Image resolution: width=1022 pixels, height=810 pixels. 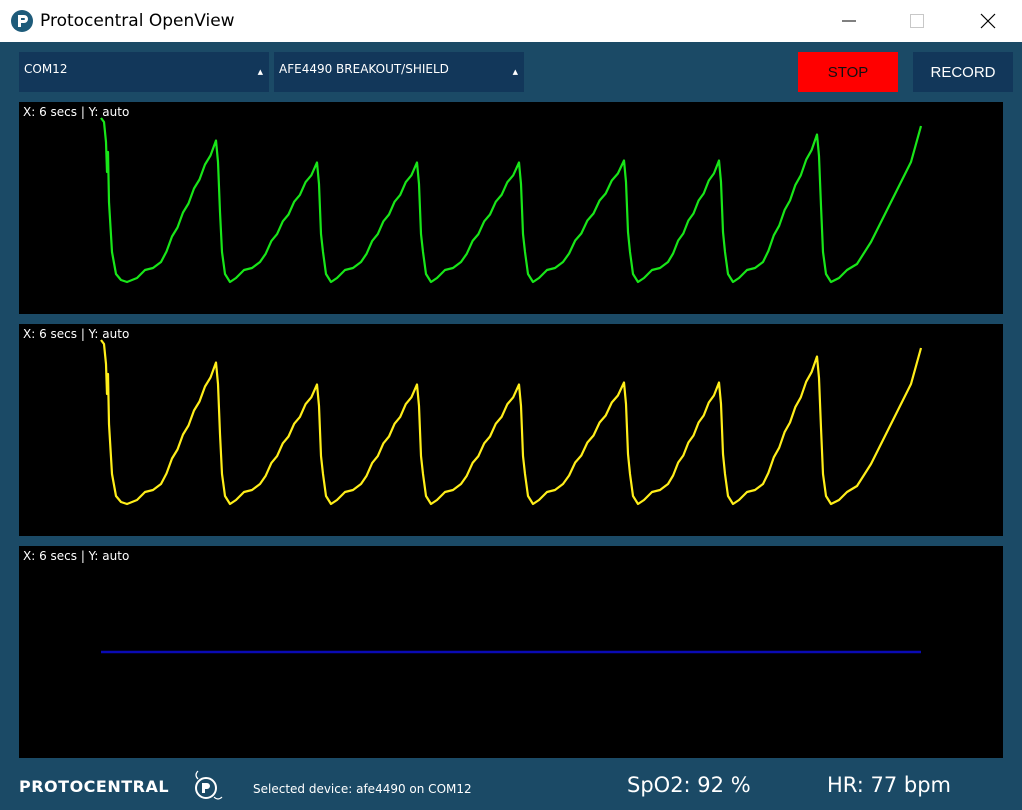 I want to click on plot-canvas, so click(x=511, y=652).